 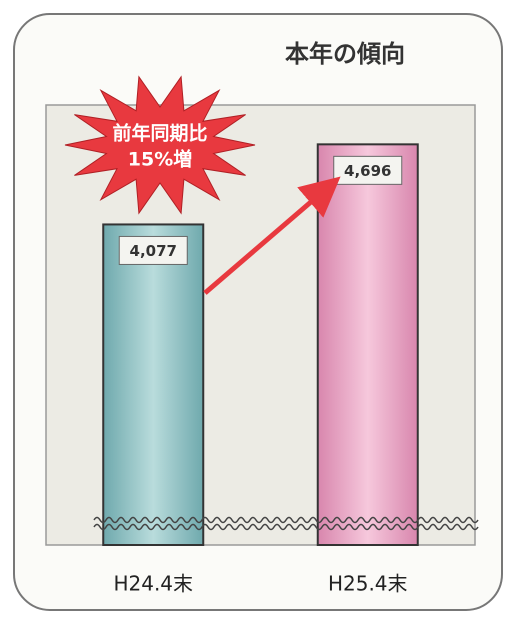 What do you see at coordinates (159, 133) in the screenshot?
I see `annotation: 前年同期比` at bounding box center [159, 133].